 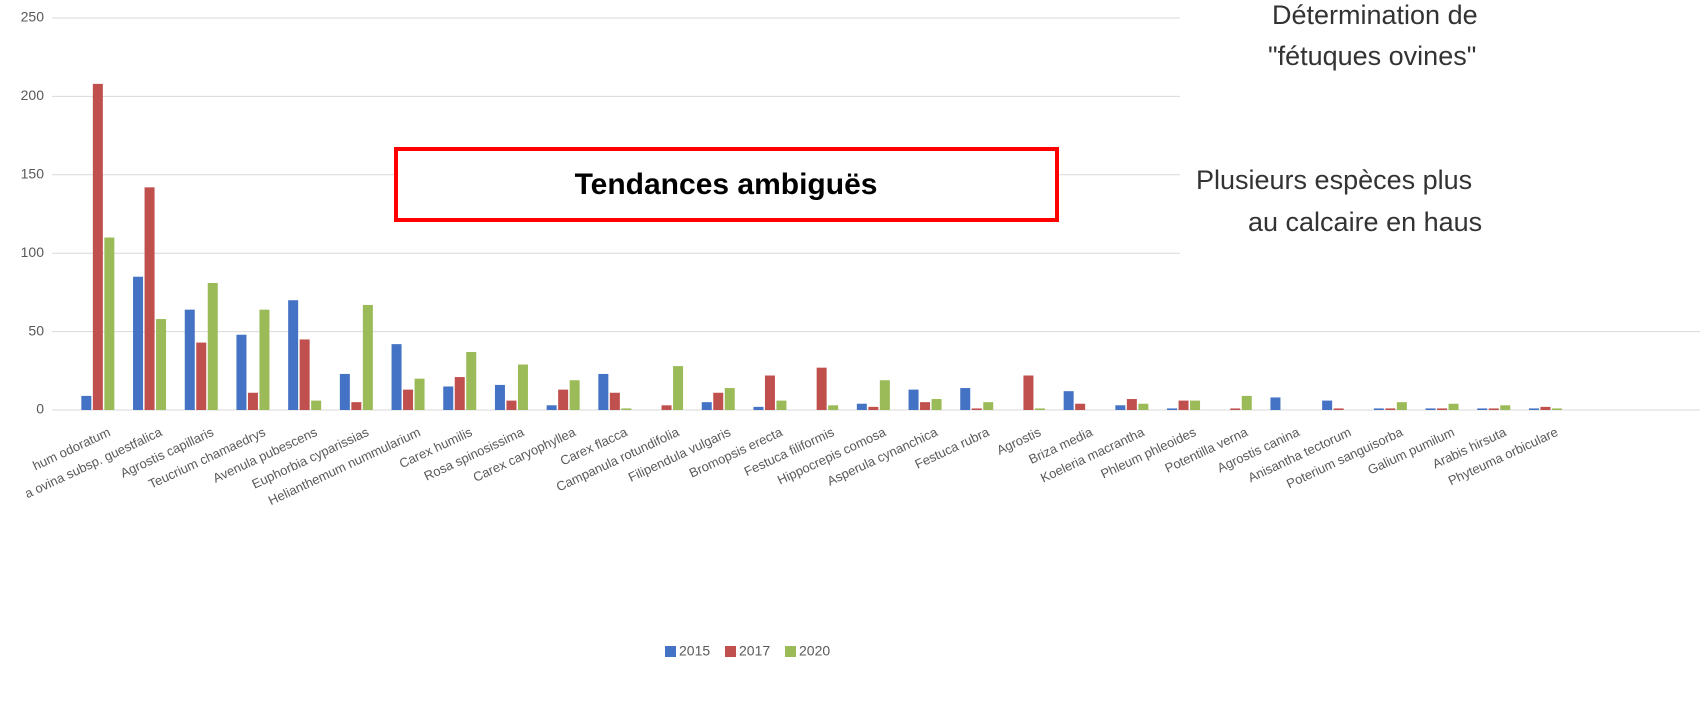 I want to click on y-tick-label: 100, so click(x=33, y=252).